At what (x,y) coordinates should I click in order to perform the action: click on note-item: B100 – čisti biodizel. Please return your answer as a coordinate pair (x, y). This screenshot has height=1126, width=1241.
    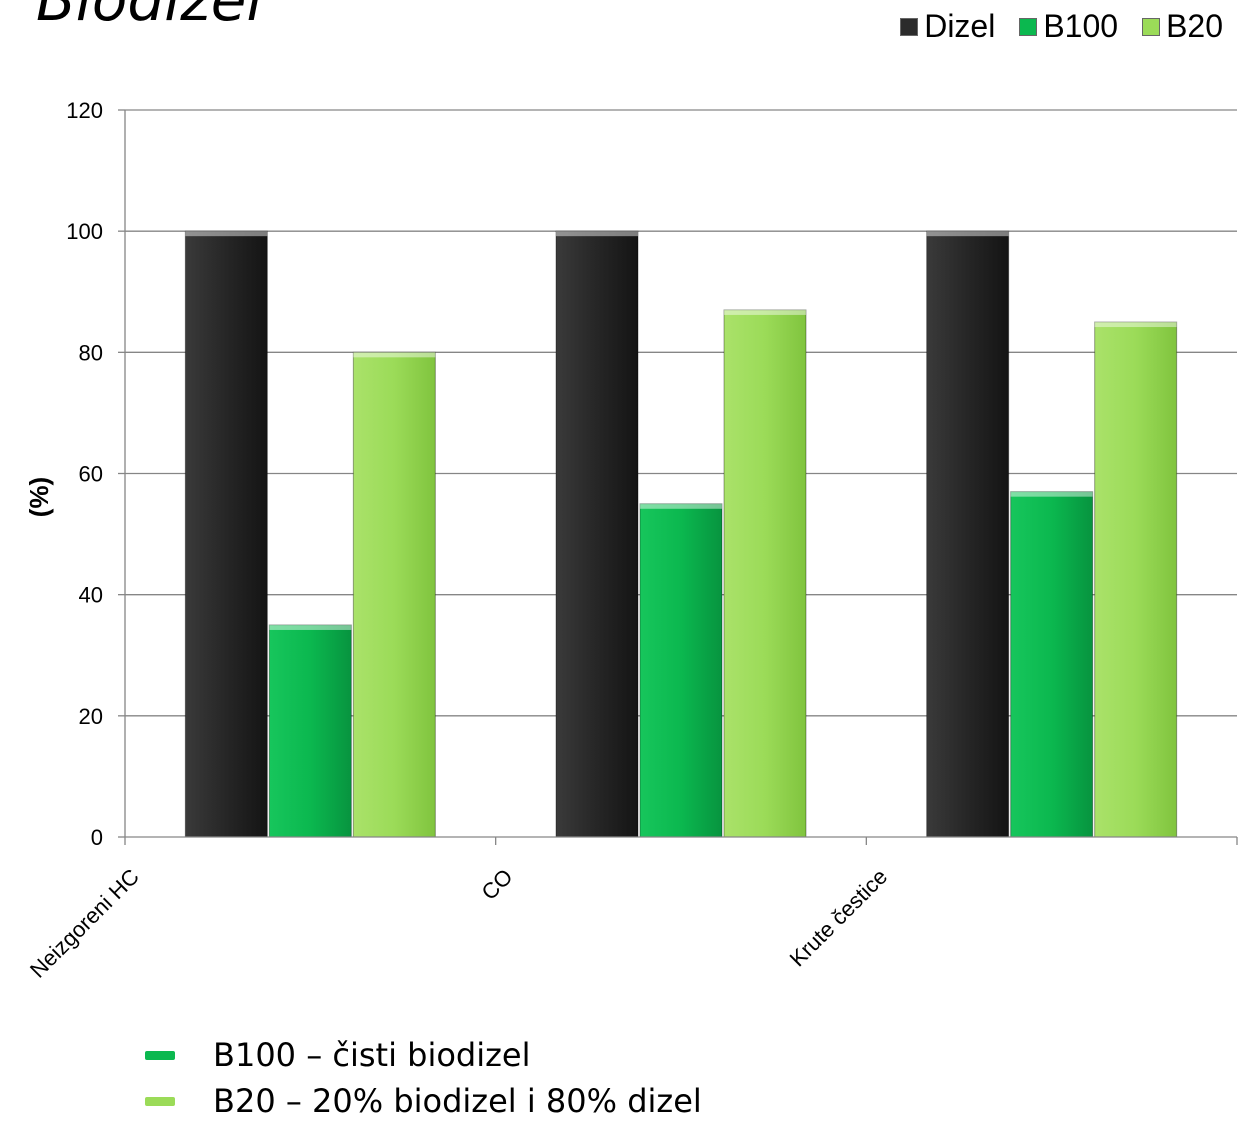
    Looking at the image, I should click on (423, 1055).